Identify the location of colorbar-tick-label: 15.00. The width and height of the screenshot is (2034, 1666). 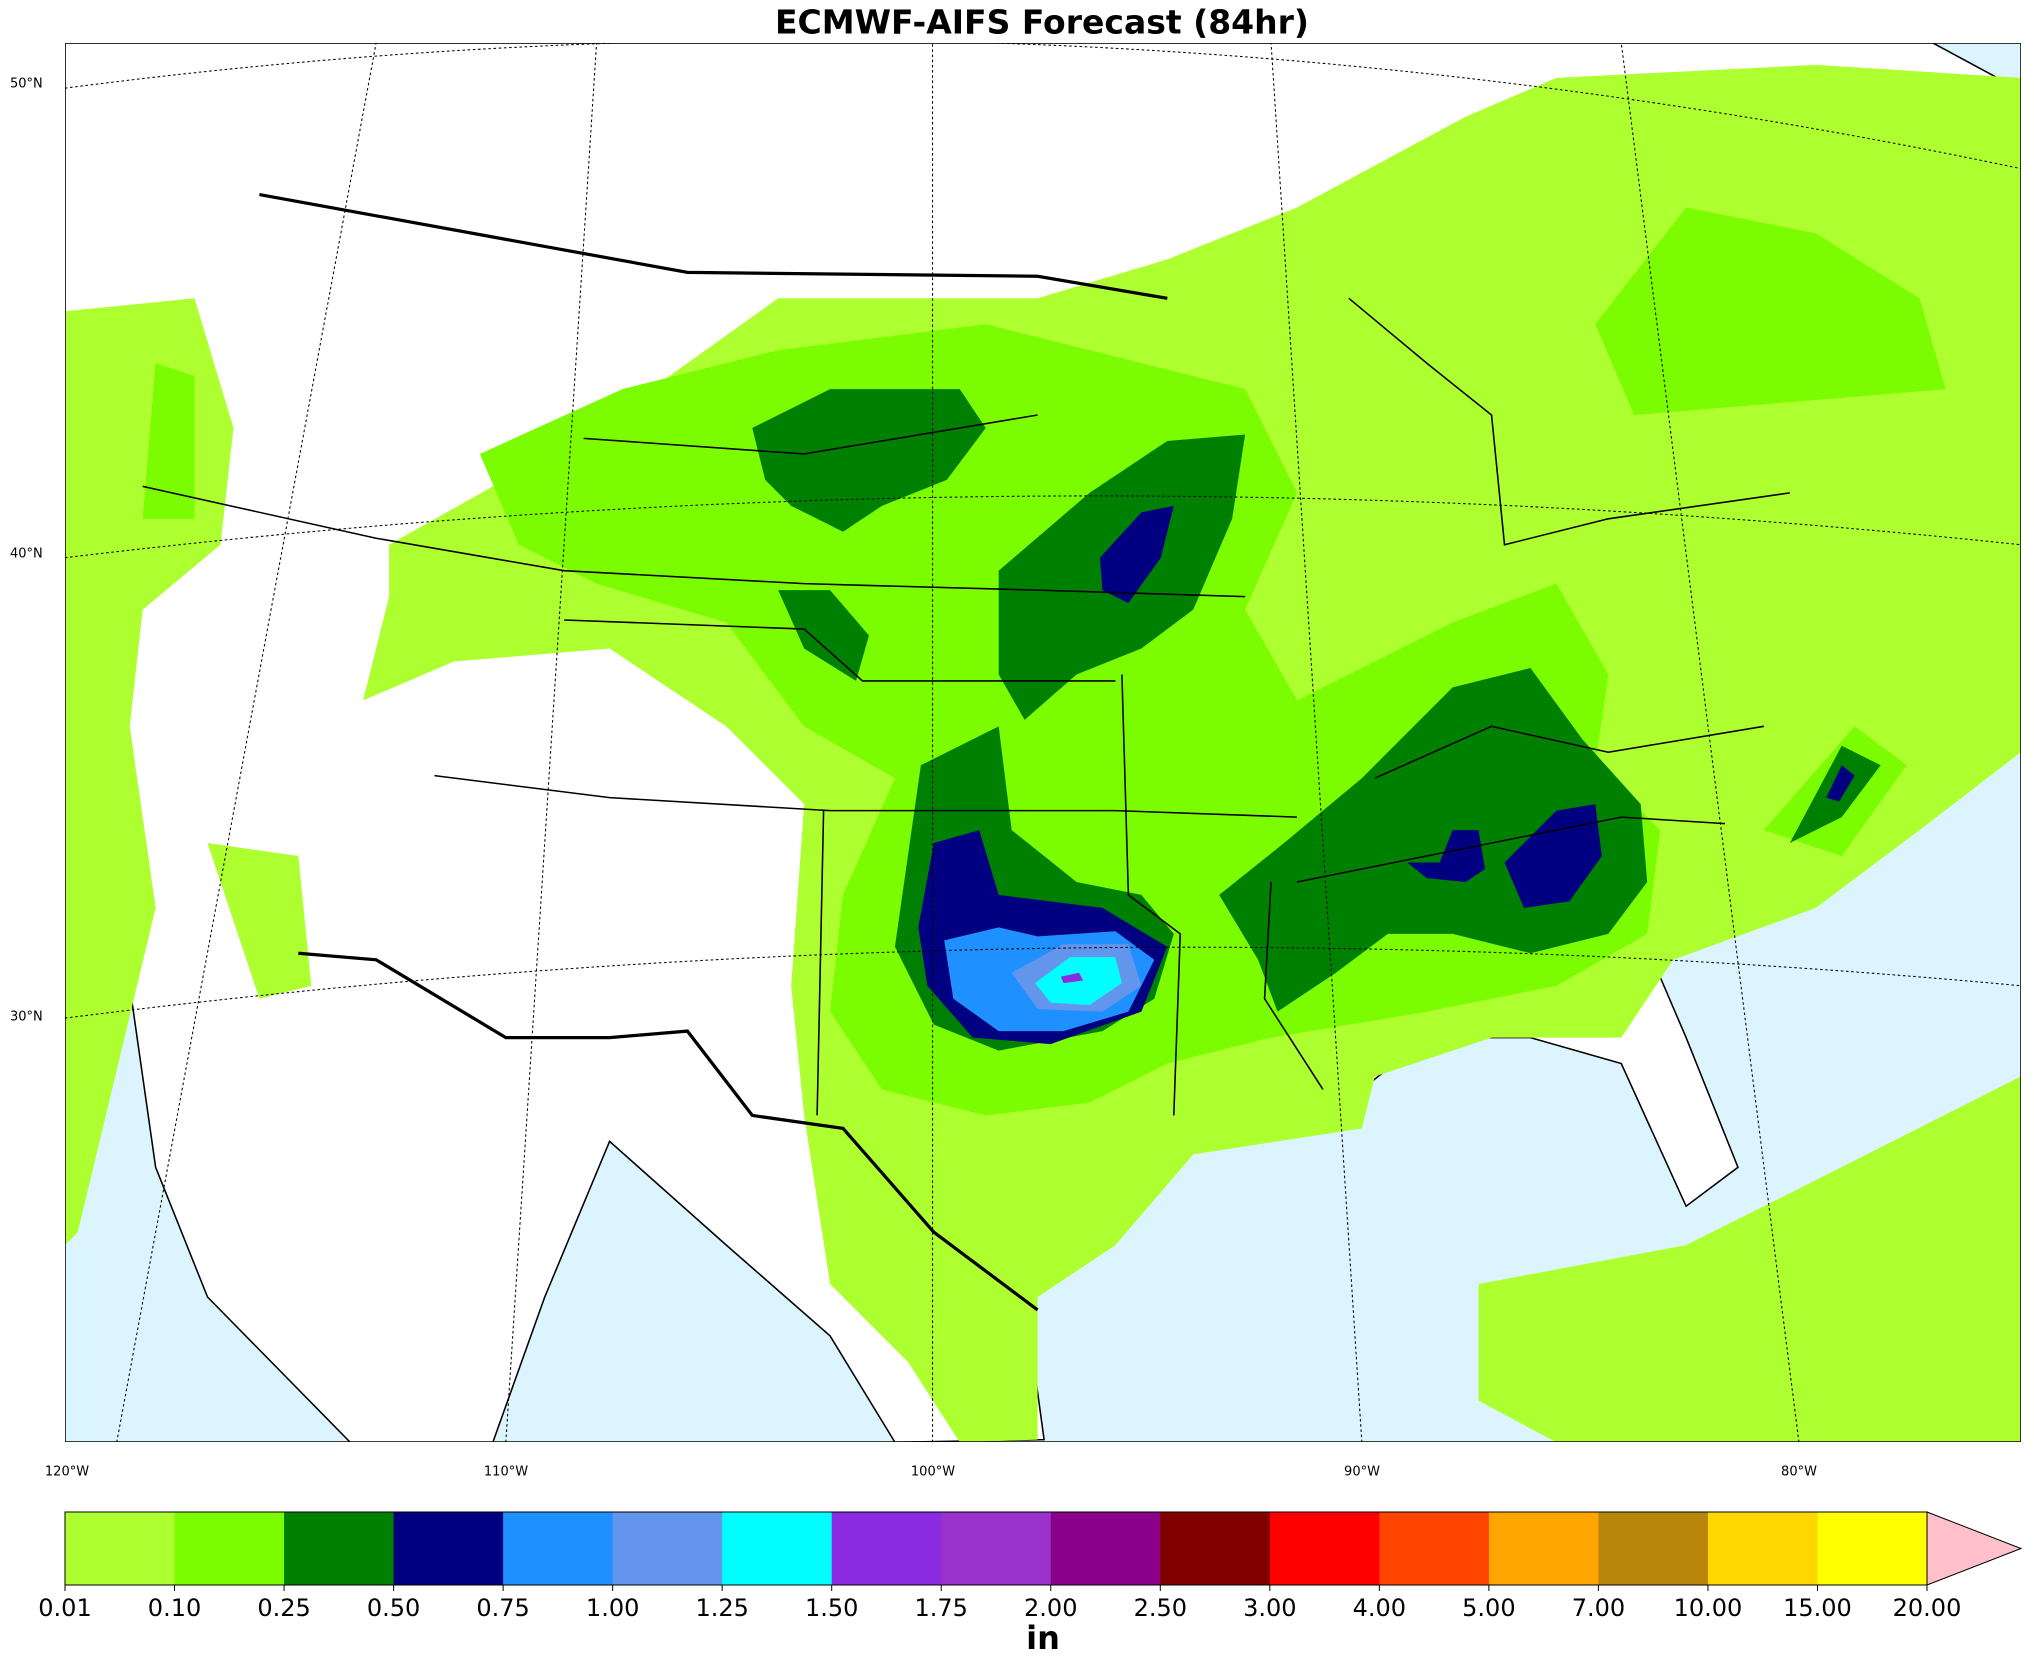
(1817, 1608).